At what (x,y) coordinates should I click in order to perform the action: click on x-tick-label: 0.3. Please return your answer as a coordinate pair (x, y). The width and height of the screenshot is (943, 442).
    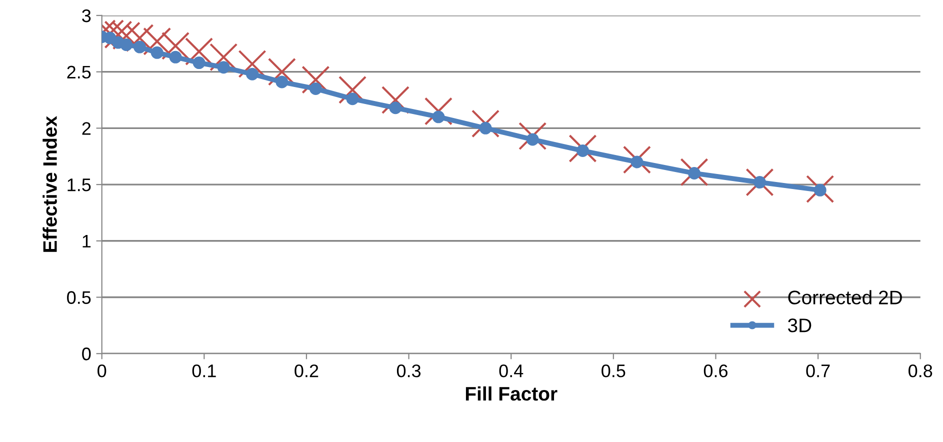
    Looking at the image, I should click on (408, 371).